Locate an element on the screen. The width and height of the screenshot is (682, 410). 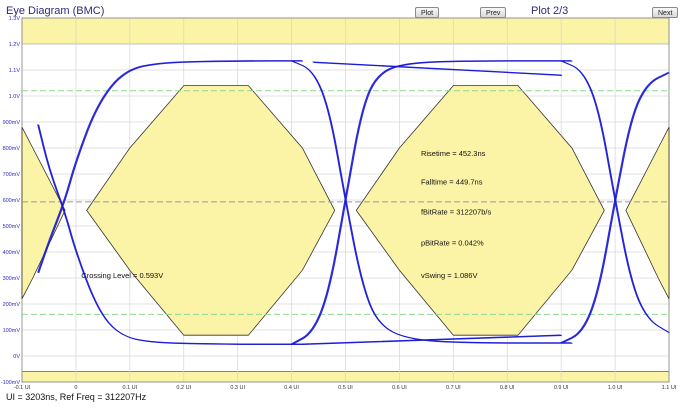
y-tick-label: 300mV is located at coordinates (12, 279).